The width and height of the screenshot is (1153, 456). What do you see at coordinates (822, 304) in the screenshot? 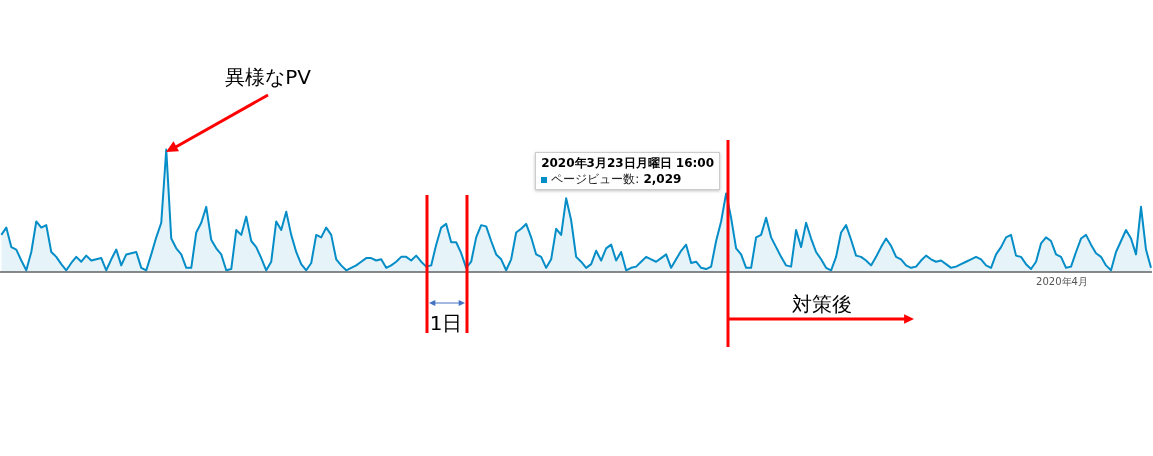
I see `text: 対策後` at bounding box center [822, 304].